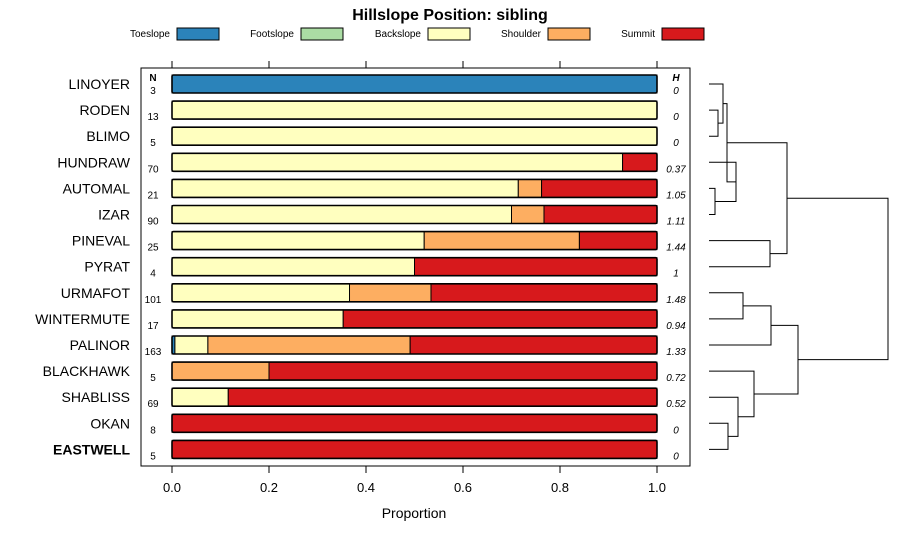  Describe the element at coordinates (91, 449) in the screenshot. I see `category-label: EASTWELL` at that location.